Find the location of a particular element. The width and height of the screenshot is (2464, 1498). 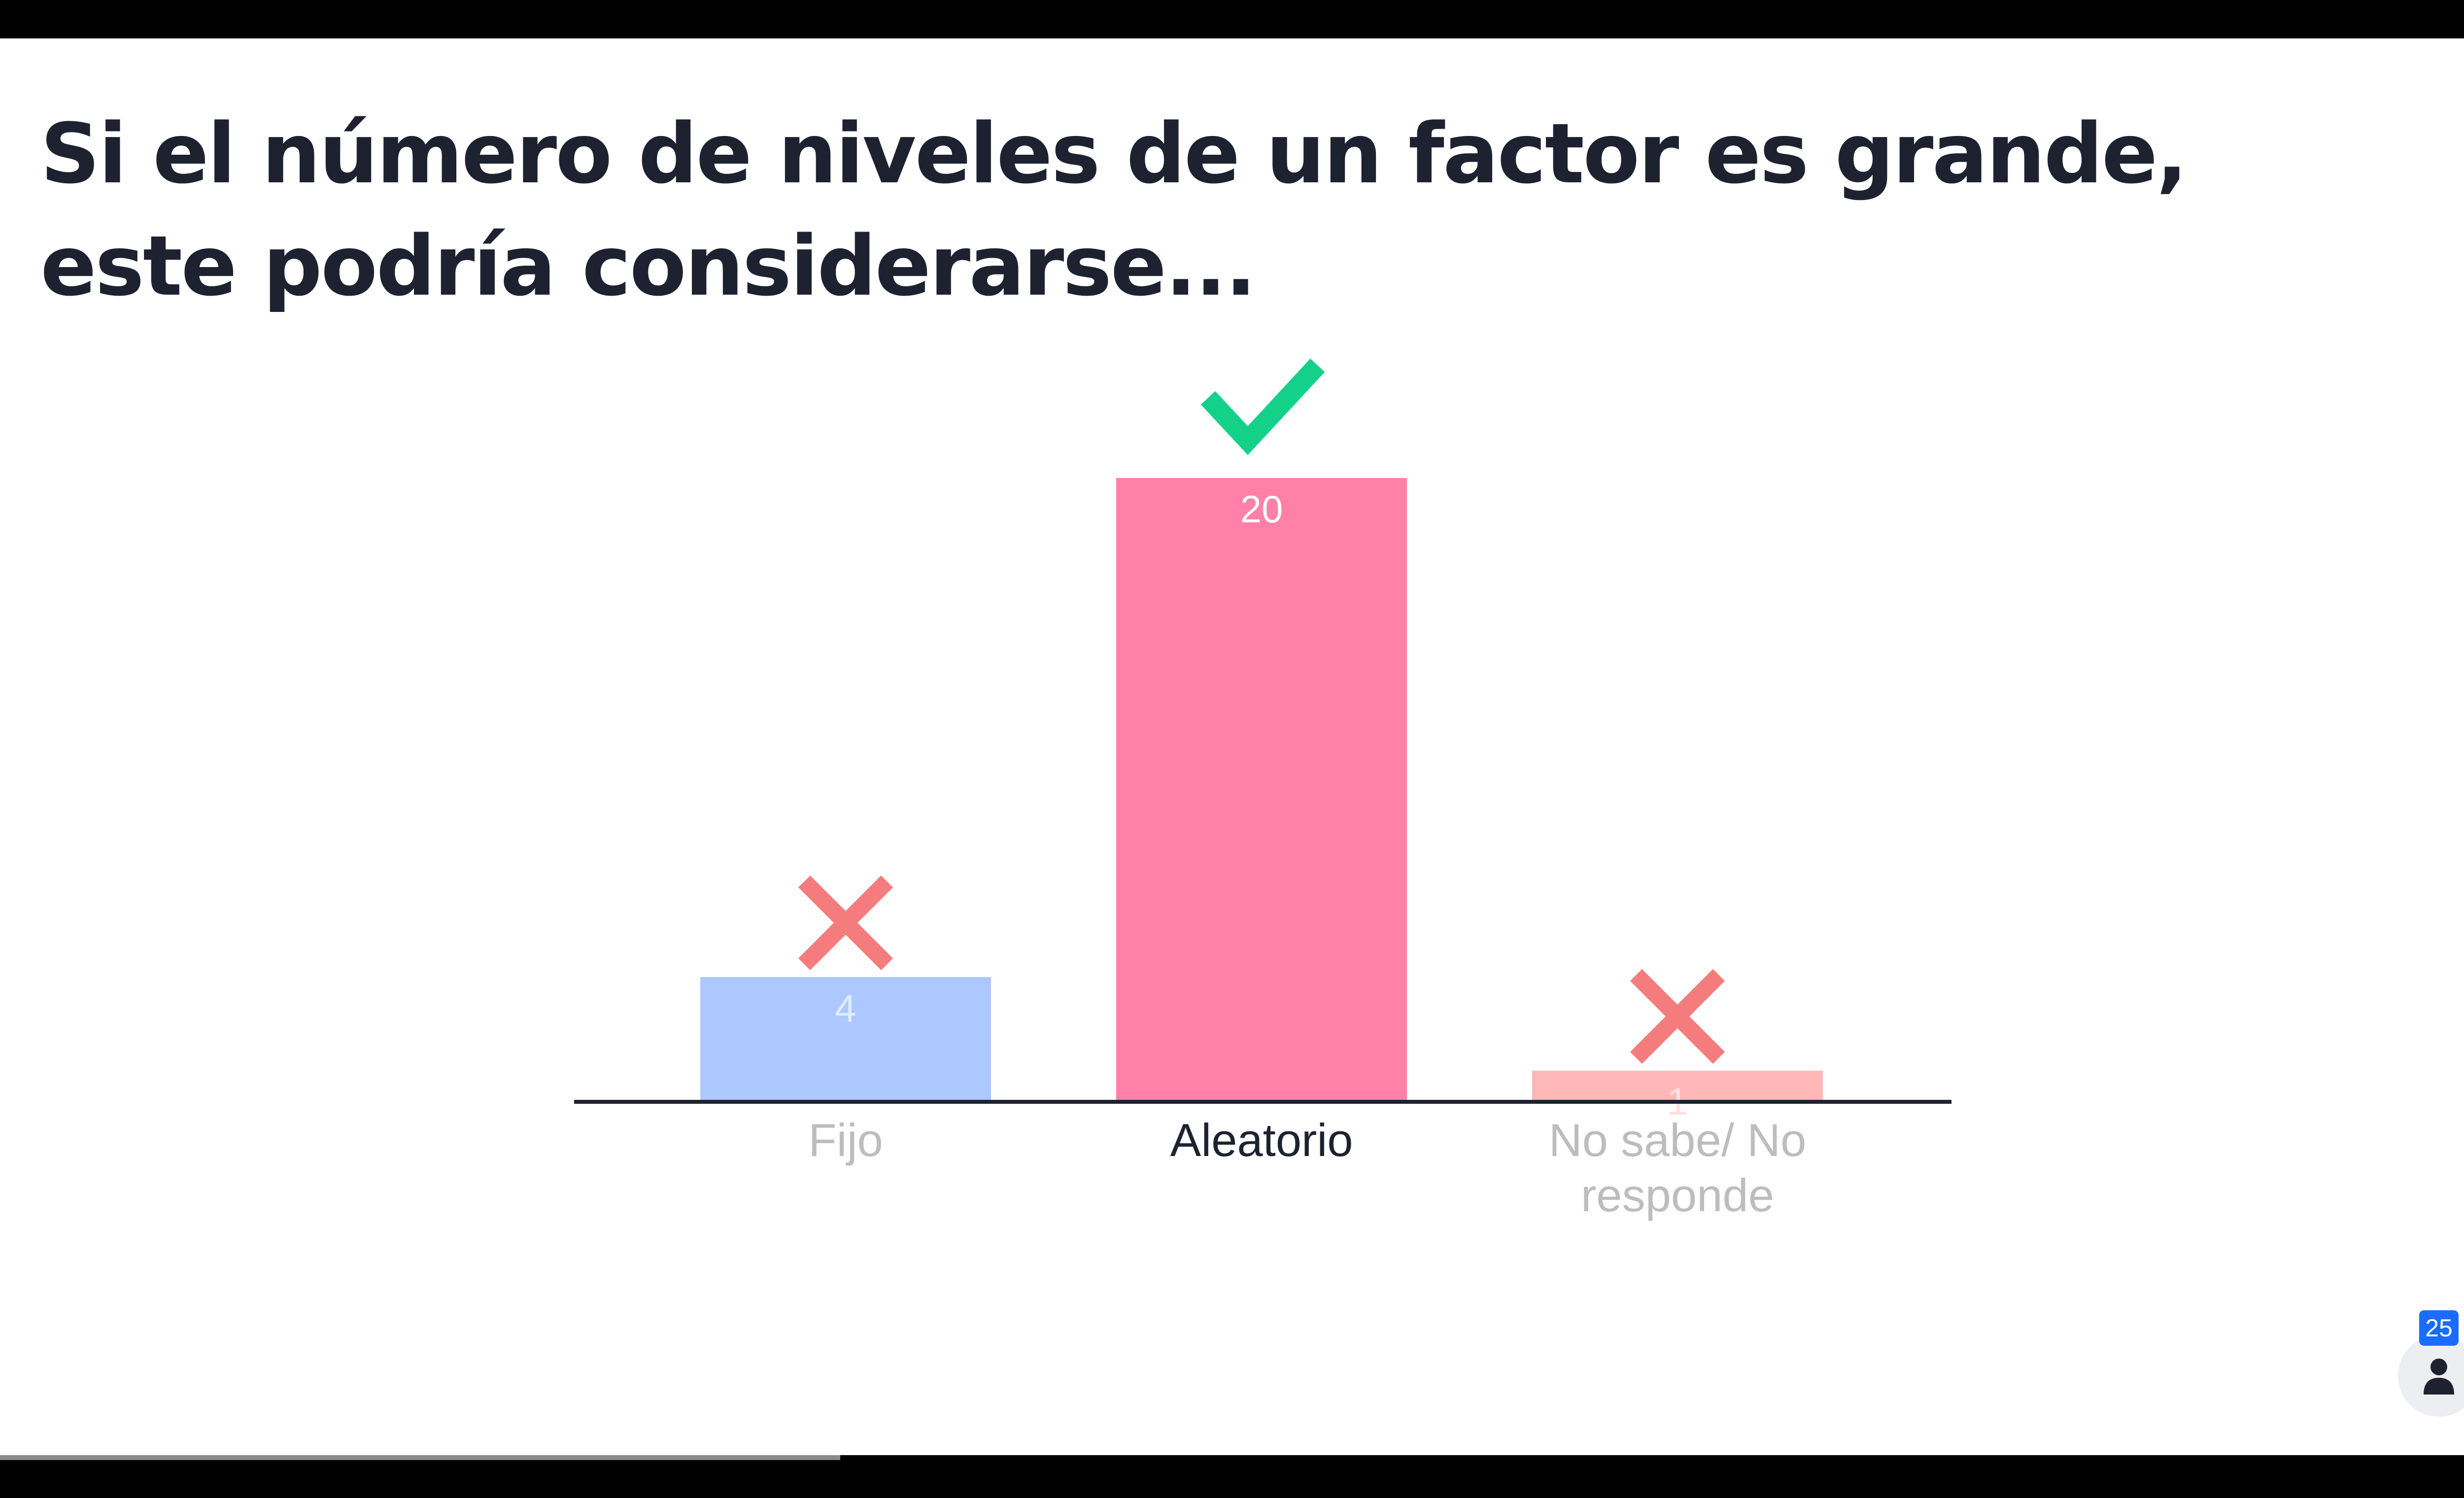

check-stroke is located at coordinates (1262, 406).